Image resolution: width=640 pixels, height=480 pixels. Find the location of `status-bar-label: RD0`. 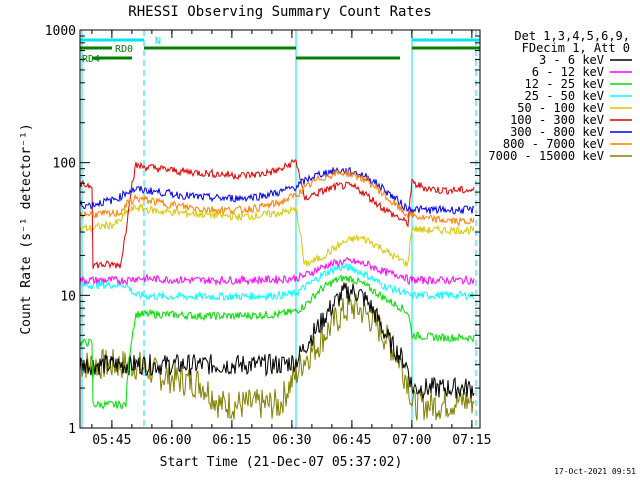

status-bar-label: RD0 is located at coordinates (124, 49).